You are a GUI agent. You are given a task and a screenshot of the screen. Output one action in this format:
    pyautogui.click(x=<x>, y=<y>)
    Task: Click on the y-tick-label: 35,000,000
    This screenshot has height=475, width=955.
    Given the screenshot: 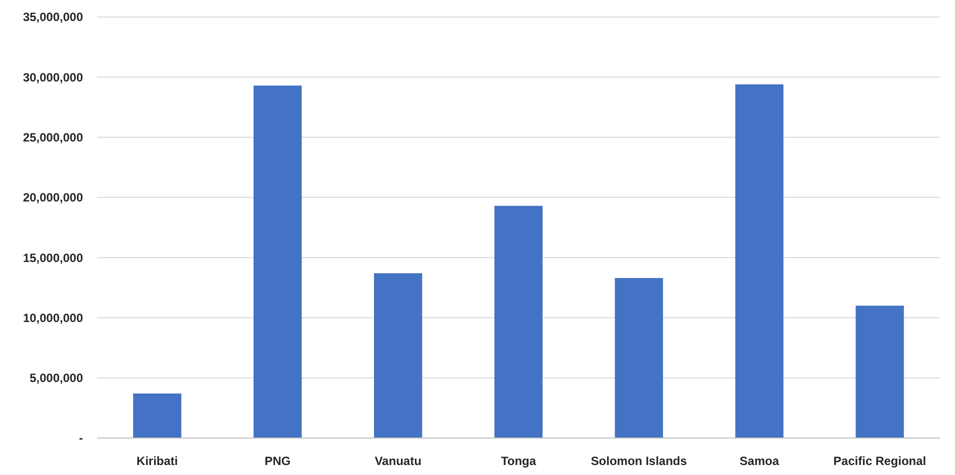 What is the action you would take?
    pyautogui.click(x=53, y=17)
    